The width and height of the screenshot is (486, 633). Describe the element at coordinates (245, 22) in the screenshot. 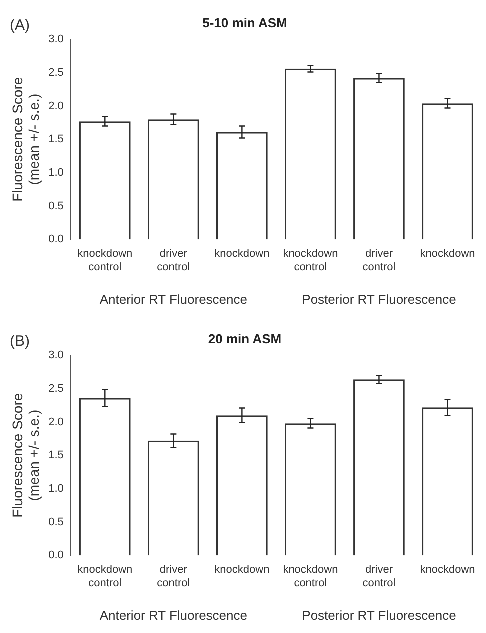

I see `chart-title: 5-10 min ASM` at that location.